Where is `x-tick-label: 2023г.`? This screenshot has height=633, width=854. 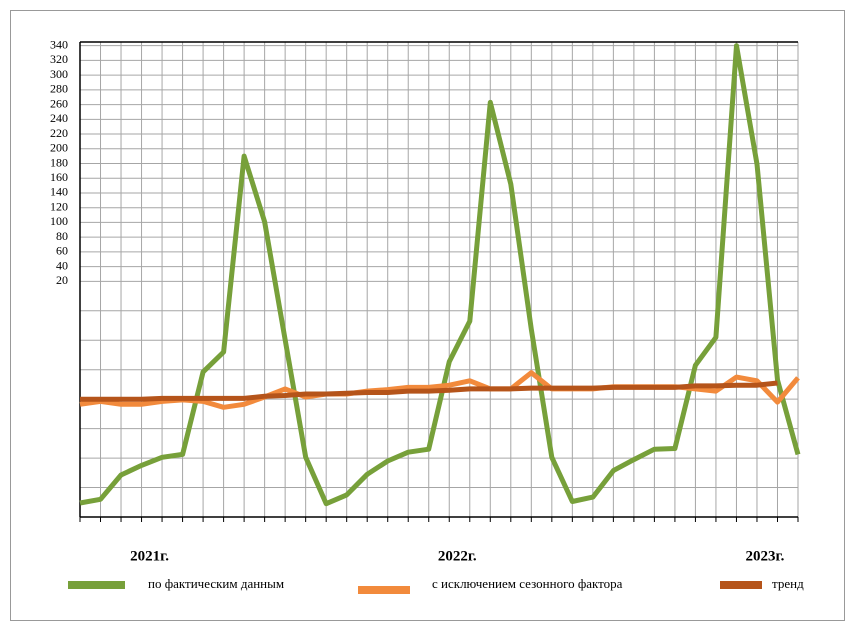
x-tick-label: 2023г. is located at coordinates (765, 556).